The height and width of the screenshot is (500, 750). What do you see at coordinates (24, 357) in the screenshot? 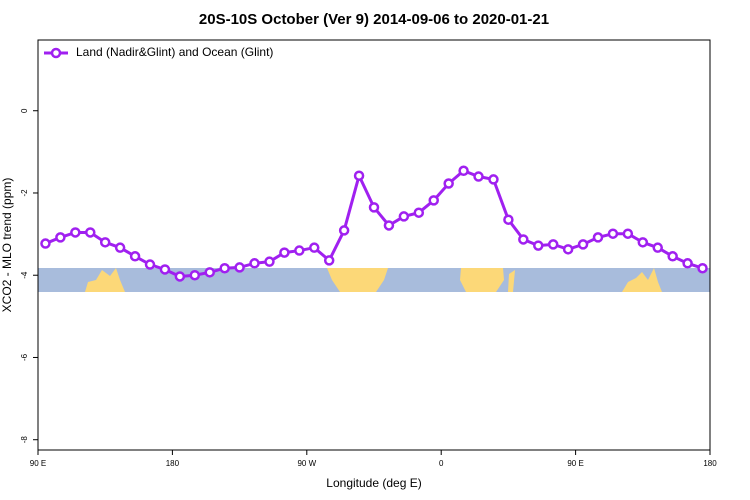
I see `y-tick-label: -6` at bounding box center [24, 357].